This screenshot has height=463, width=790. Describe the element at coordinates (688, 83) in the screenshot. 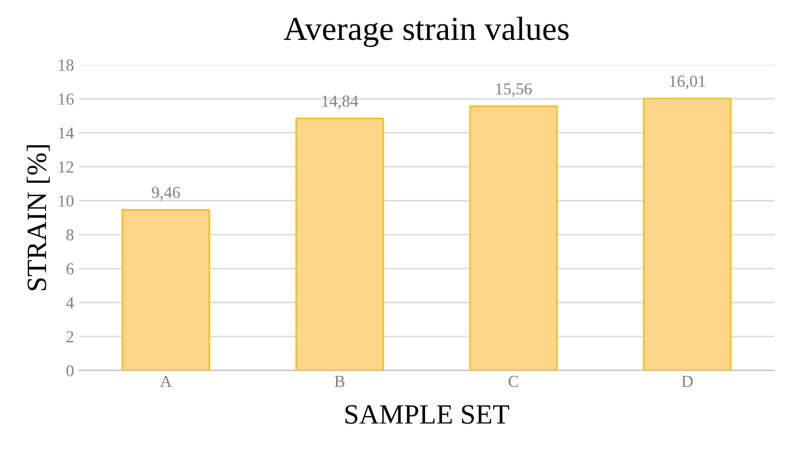

I see `data-label: 16,01` at that location.